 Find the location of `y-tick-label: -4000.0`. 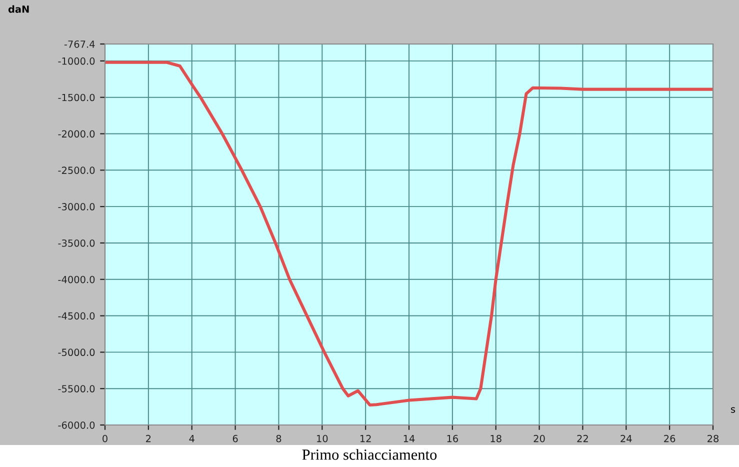

y-tick-label: -4000.0 is located at coordinates (76, 280).